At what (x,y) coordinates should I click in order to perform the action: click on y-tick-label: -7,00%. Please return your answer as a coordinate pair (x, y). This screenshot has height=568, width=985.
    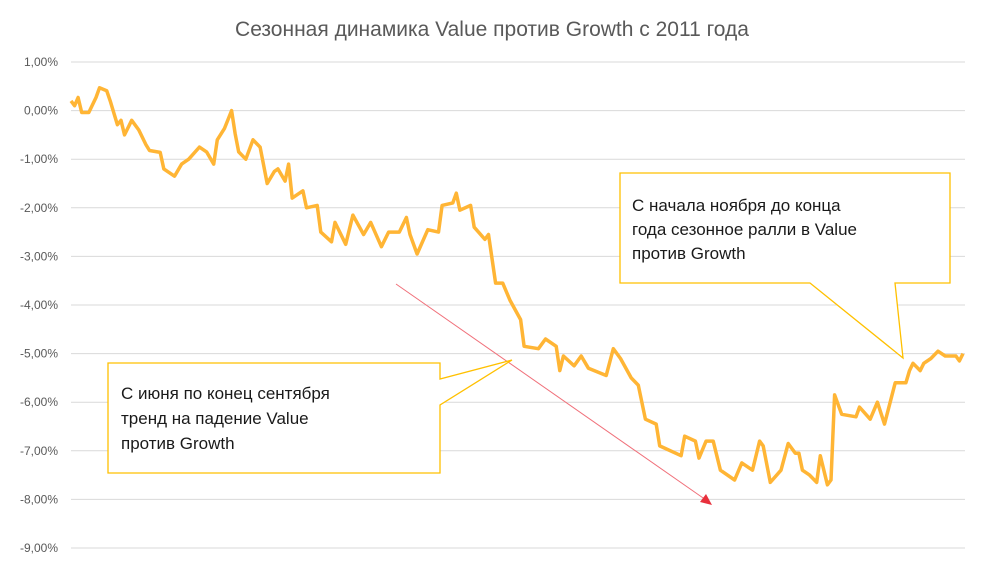
    Looking at the image, I should click on (39, 451).